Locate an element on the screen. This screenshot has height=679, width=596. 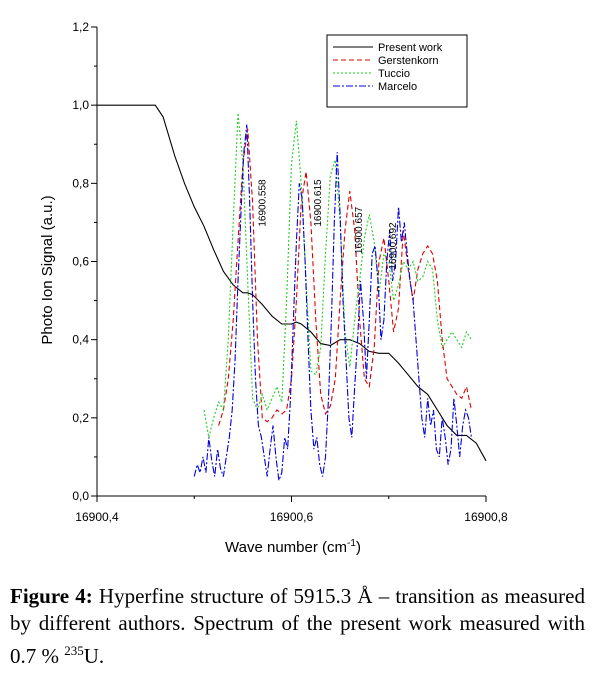
y-tick-label: 0,0 is located at coordinates (80, 496).